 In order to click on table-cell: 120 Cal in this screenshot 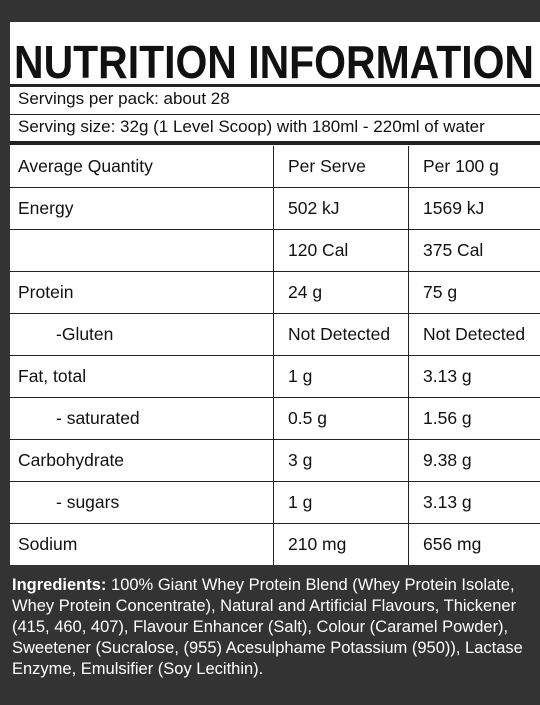, I will do `click(318, 250)`.